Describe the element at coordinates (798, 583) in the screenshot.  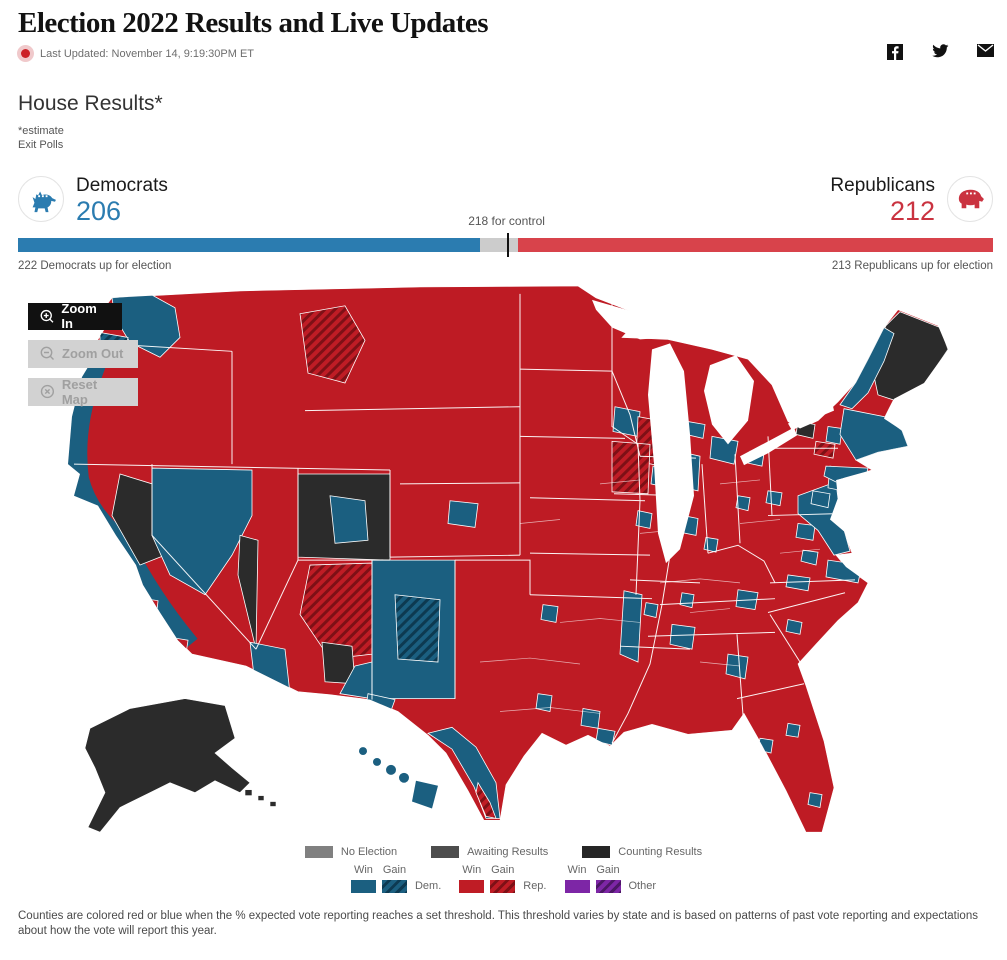
I see `map-nc-dem` at that location.